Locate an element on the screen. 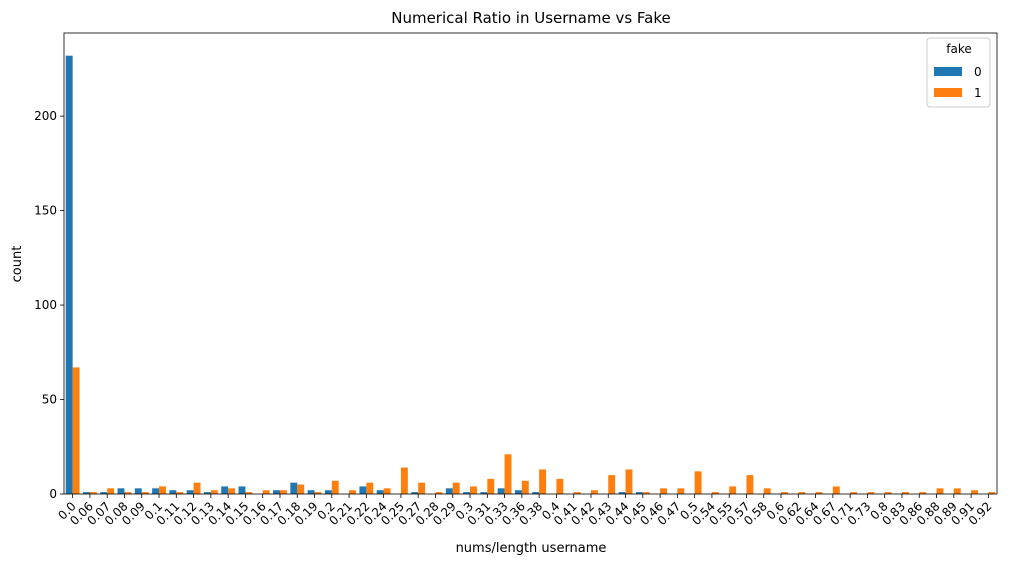  bar-0.1-fake-1 is located at coordinates (162, 490).